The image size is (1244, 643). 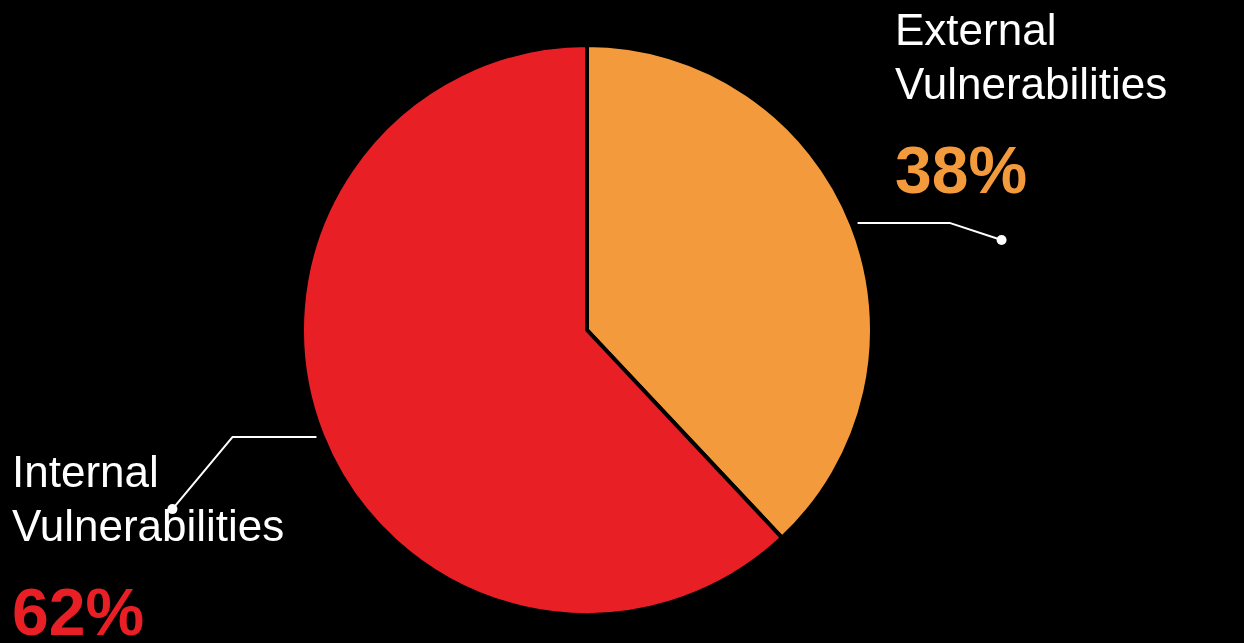 I want to click on slice-label: Internal Vulnerabilities, so click(x=148, y=499).